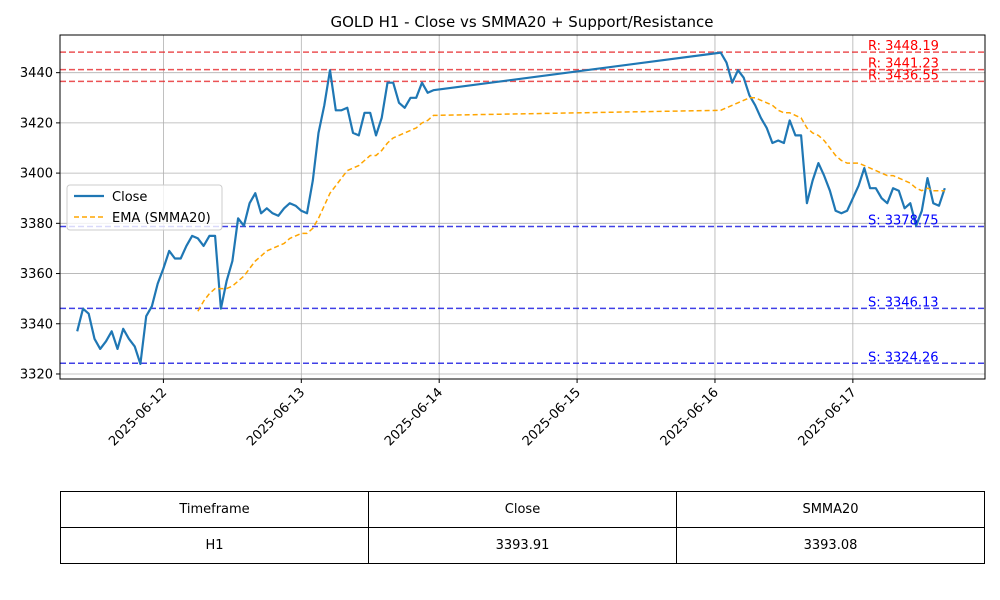 This screenshot has height=600, width=1000. Describe the element at coordinates (903, 64) in the screenshot. I see `resistance-label: R: 3441.23` at that location.